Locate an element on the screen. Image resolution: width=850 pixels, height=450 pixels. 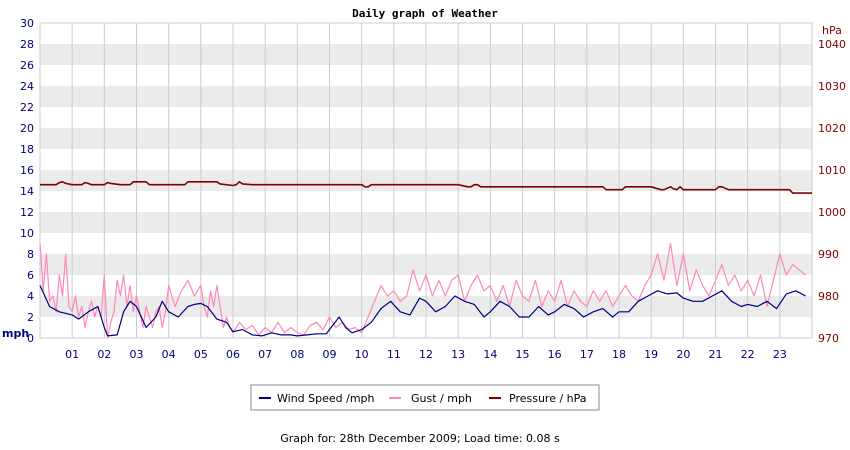
x-tick-label: 09 is located at coordinates (330, 354).